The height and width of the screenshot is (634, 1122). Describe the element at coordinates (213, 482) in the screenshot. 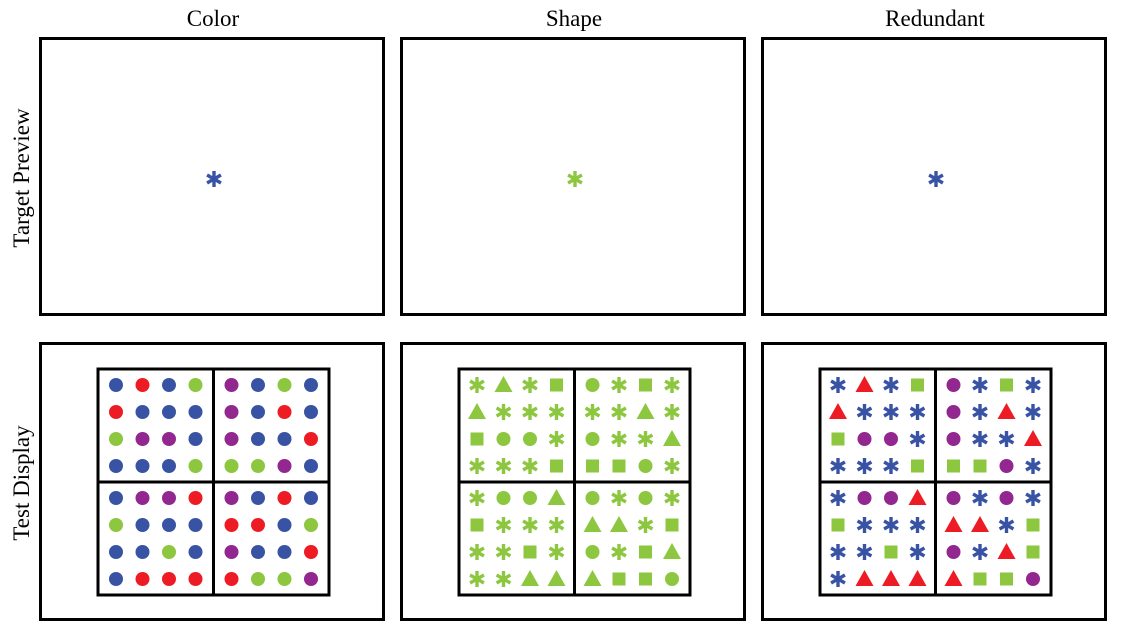

I see `test-display-color` at that location.